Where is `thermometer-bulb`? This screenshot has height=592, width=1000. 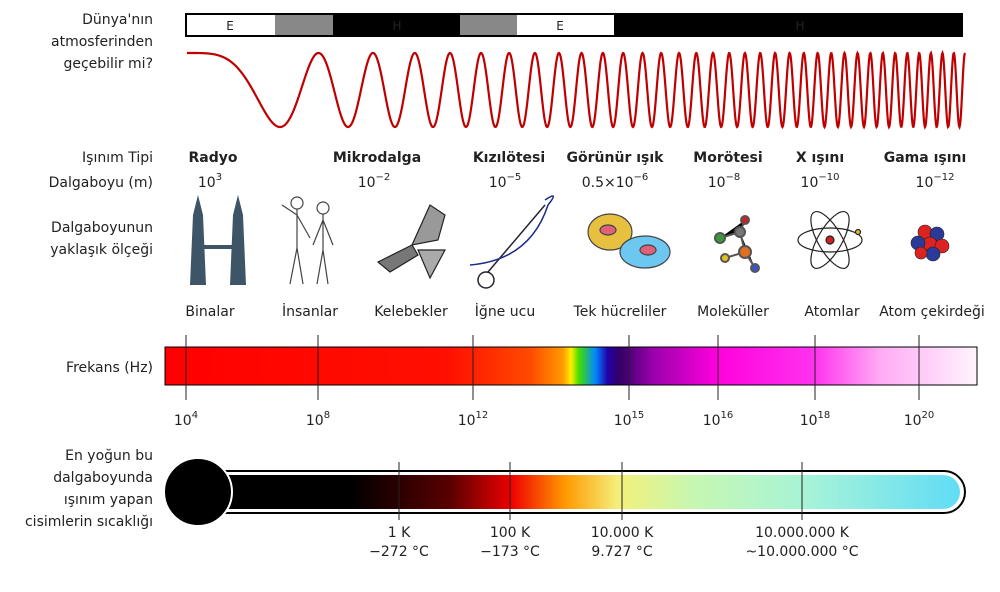
thermometer-bulb is located at coordinates (198, 492).